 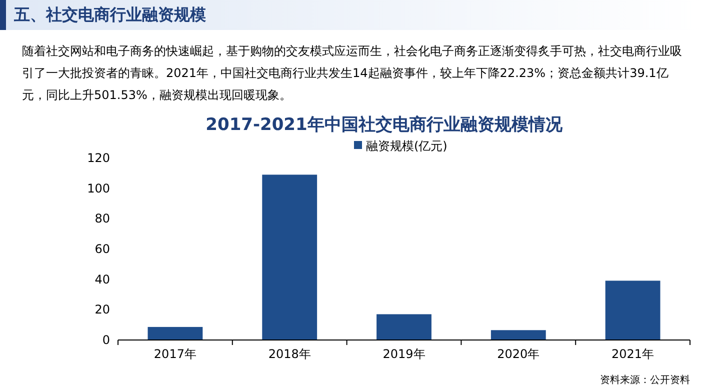 What do you see at coordinates (98, 188) in the screenshot?
I see `y-tick-label: 100` at bounding box center [98, 188].